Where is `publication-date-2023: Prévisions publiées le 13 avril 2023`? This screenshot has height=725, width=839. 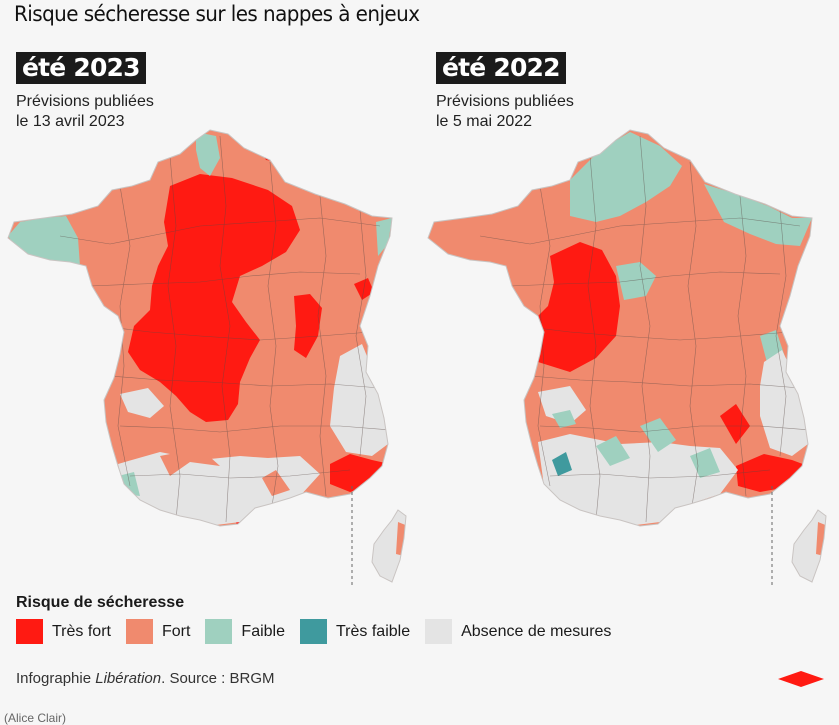 publication-date-2023: Prévisions publiées le 13 avril 2023 is located at coordinates (226, 112).